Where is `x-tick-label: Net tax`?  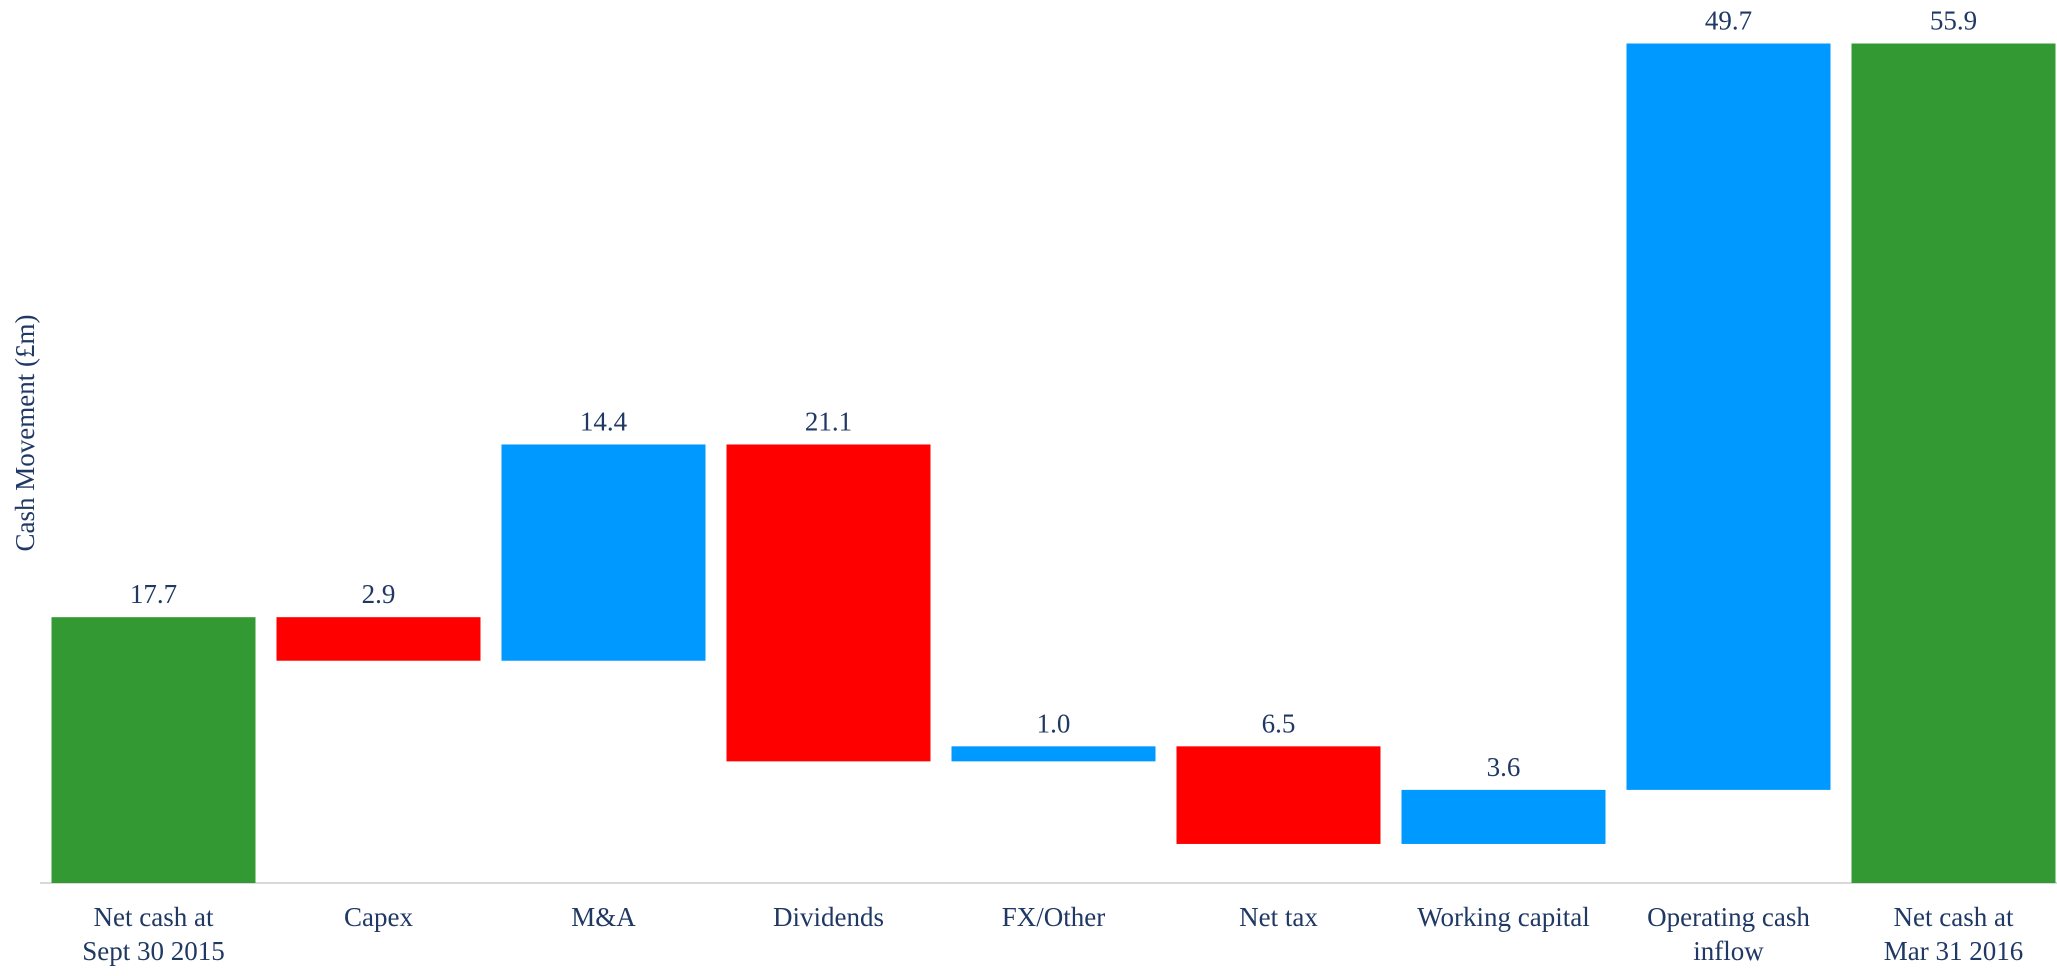
x-tick-label: Net tax is located at coordinates (1278, 917).